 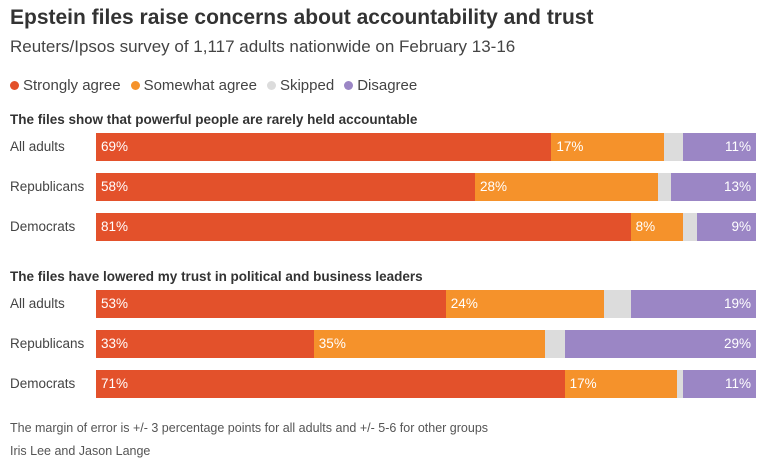 What do you see at coordinates (741, 226) in the screenshot?
I see `data-label-disagree: 9%` at bounding box center [741, 226].